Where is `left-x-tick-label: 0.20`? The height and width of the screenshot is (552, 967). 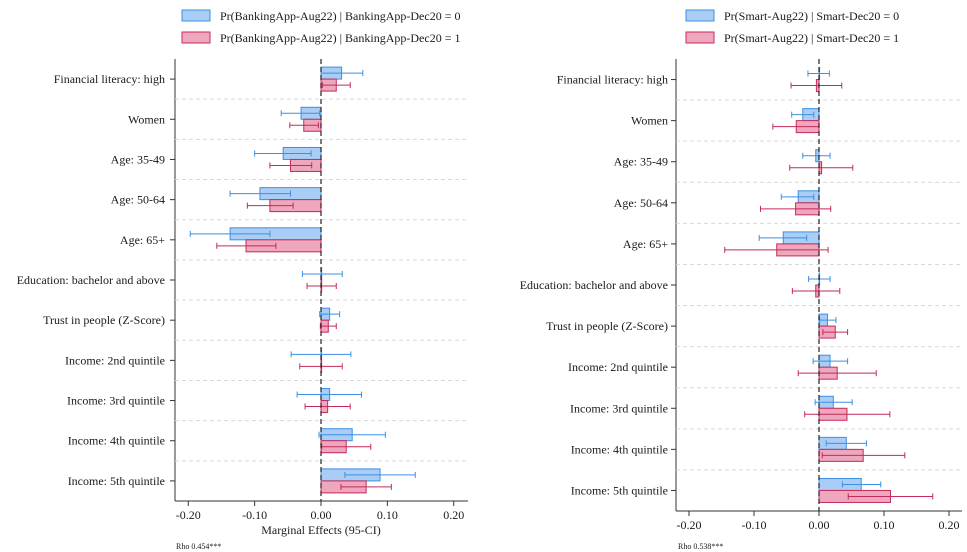 left-x-tick-label: 0.20 is located at coordinates (453, 515).